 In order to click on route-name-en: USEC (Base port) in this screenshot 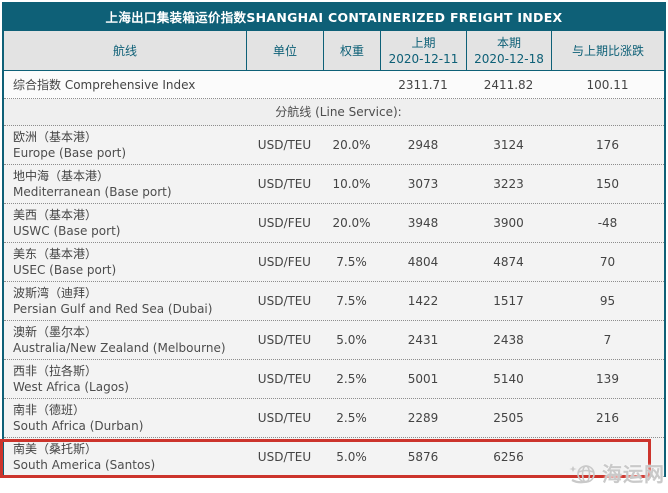, I will do `click(65, 270)`.